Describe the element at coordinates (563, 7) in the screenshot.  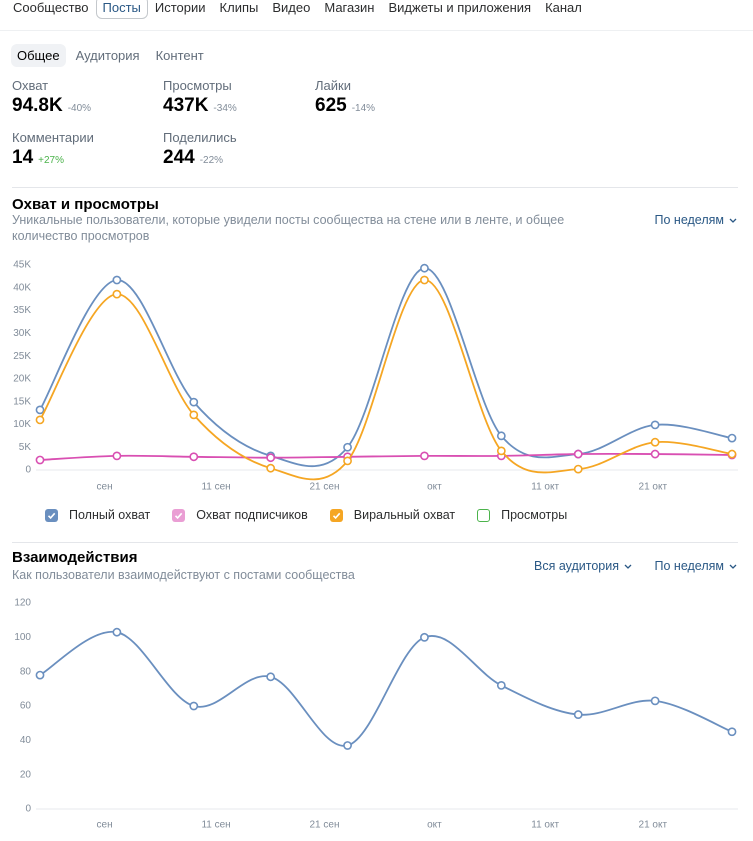
I see `nav-tab: Канал` at that location.